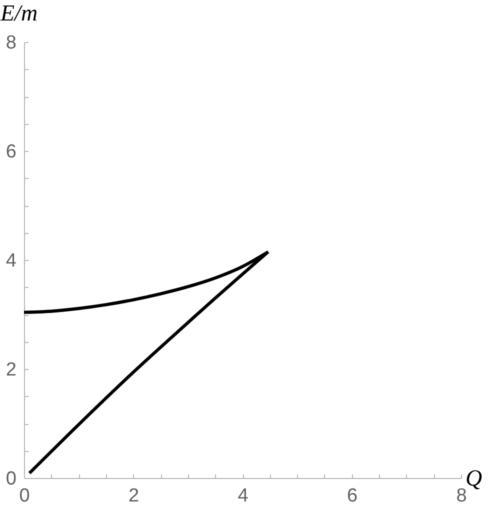 Image resolution: width=500 pixels, height=509 pixels. What do you see at coordinates (243, 496) in the screenshot?
I see `x-tick-label: 4` at bounding box center [243, 496].